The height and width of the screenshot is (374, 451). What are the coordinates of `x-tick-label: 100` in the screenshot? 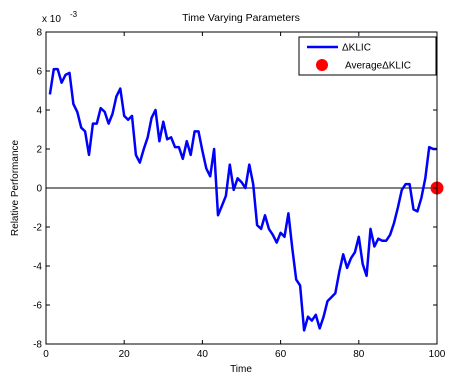 It's located at (437, 354).